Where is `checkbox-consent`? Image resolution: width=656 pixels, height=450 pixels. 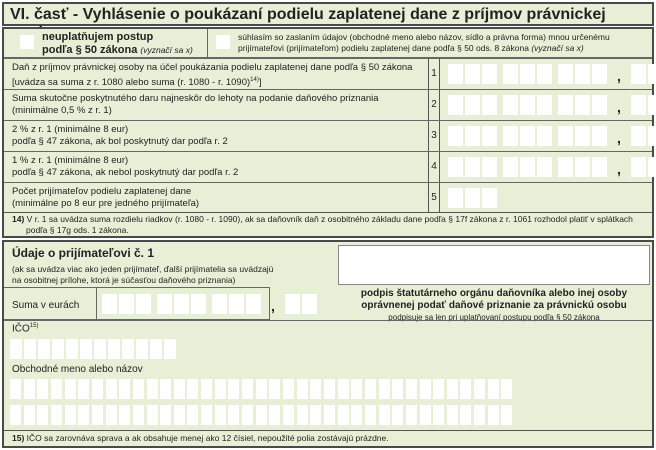
checkbox-consent is located at coordinates (223, 42).